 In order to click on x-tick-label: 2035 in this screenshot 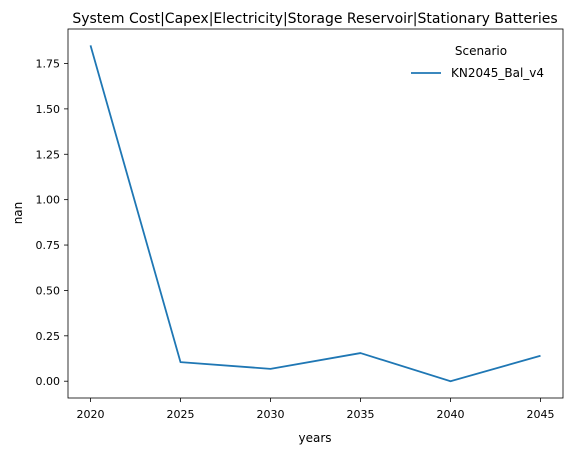, I will do `click(361, 414)`.